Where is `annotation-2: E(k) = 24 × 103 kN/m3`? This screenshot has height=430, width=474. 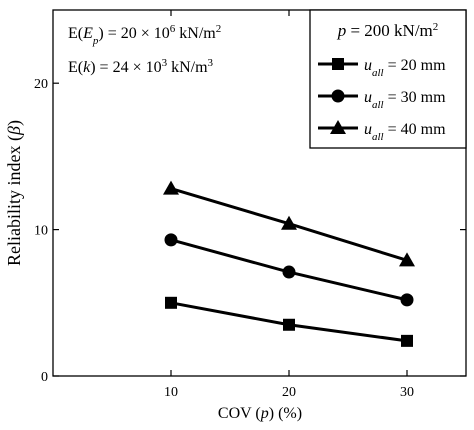
annotation-2: E(k) = 24 × 103 kN/m3 is located at coordinates (141, 66).